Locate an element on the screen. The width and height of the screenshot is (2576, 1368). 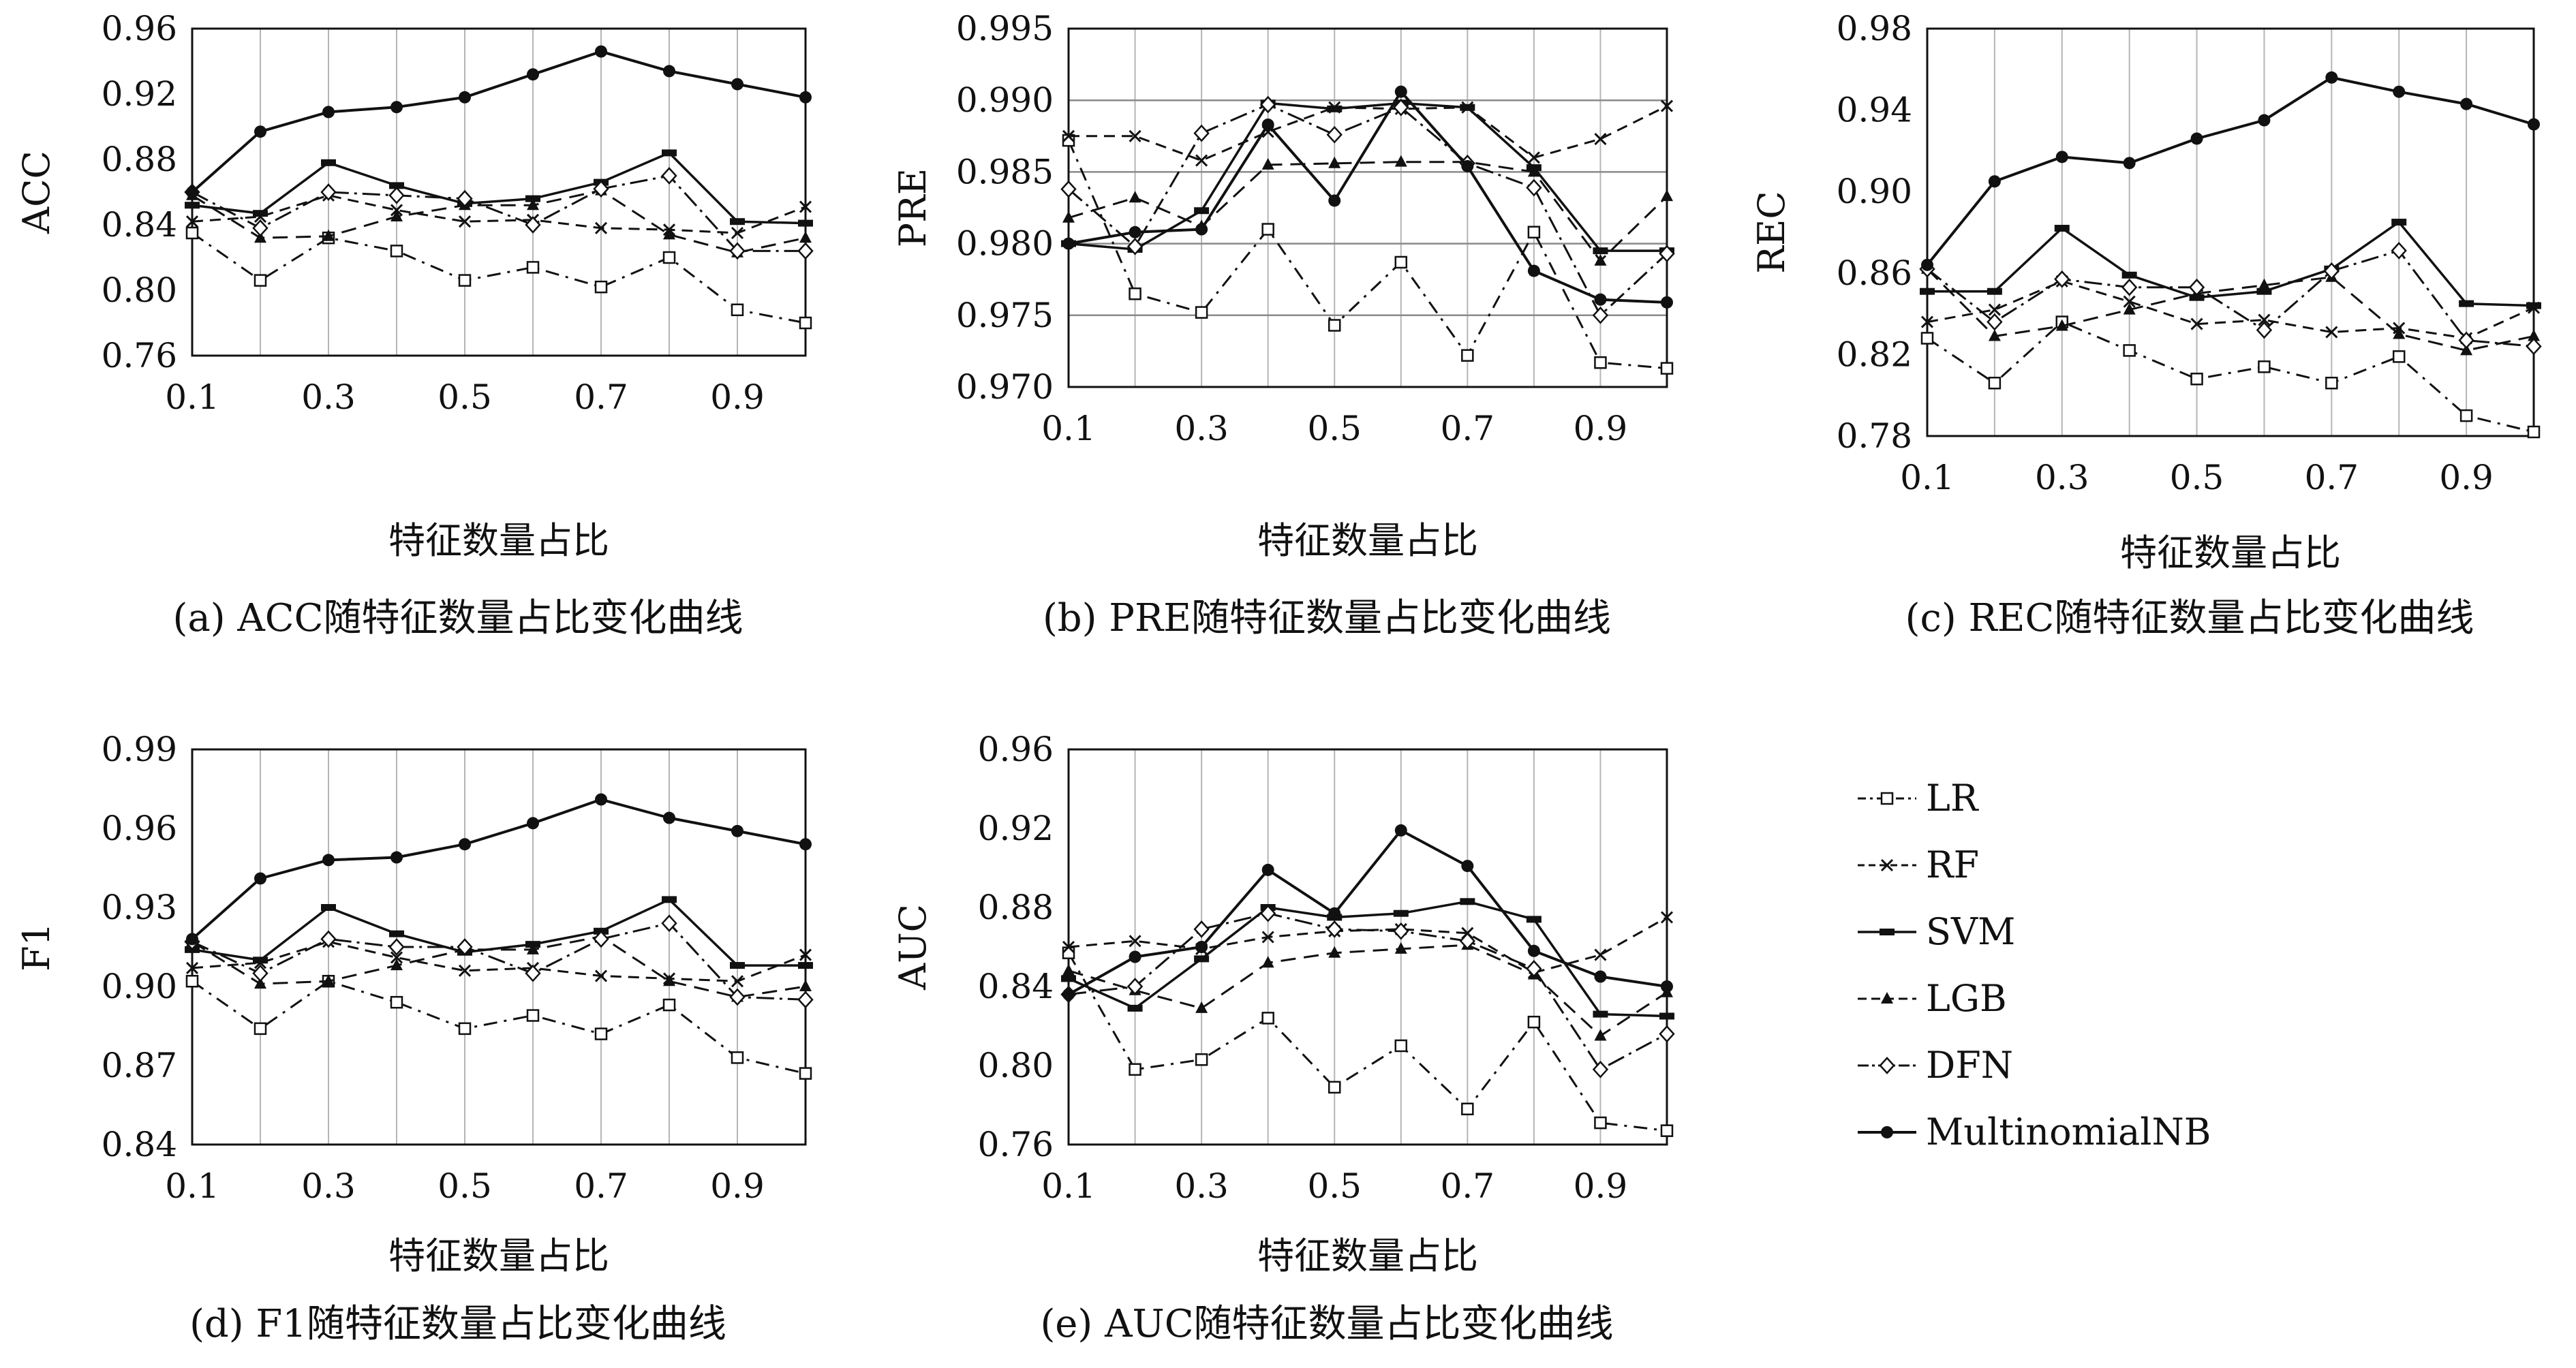
x-tick-label: 0.3 is located at coordinates (328, 397).